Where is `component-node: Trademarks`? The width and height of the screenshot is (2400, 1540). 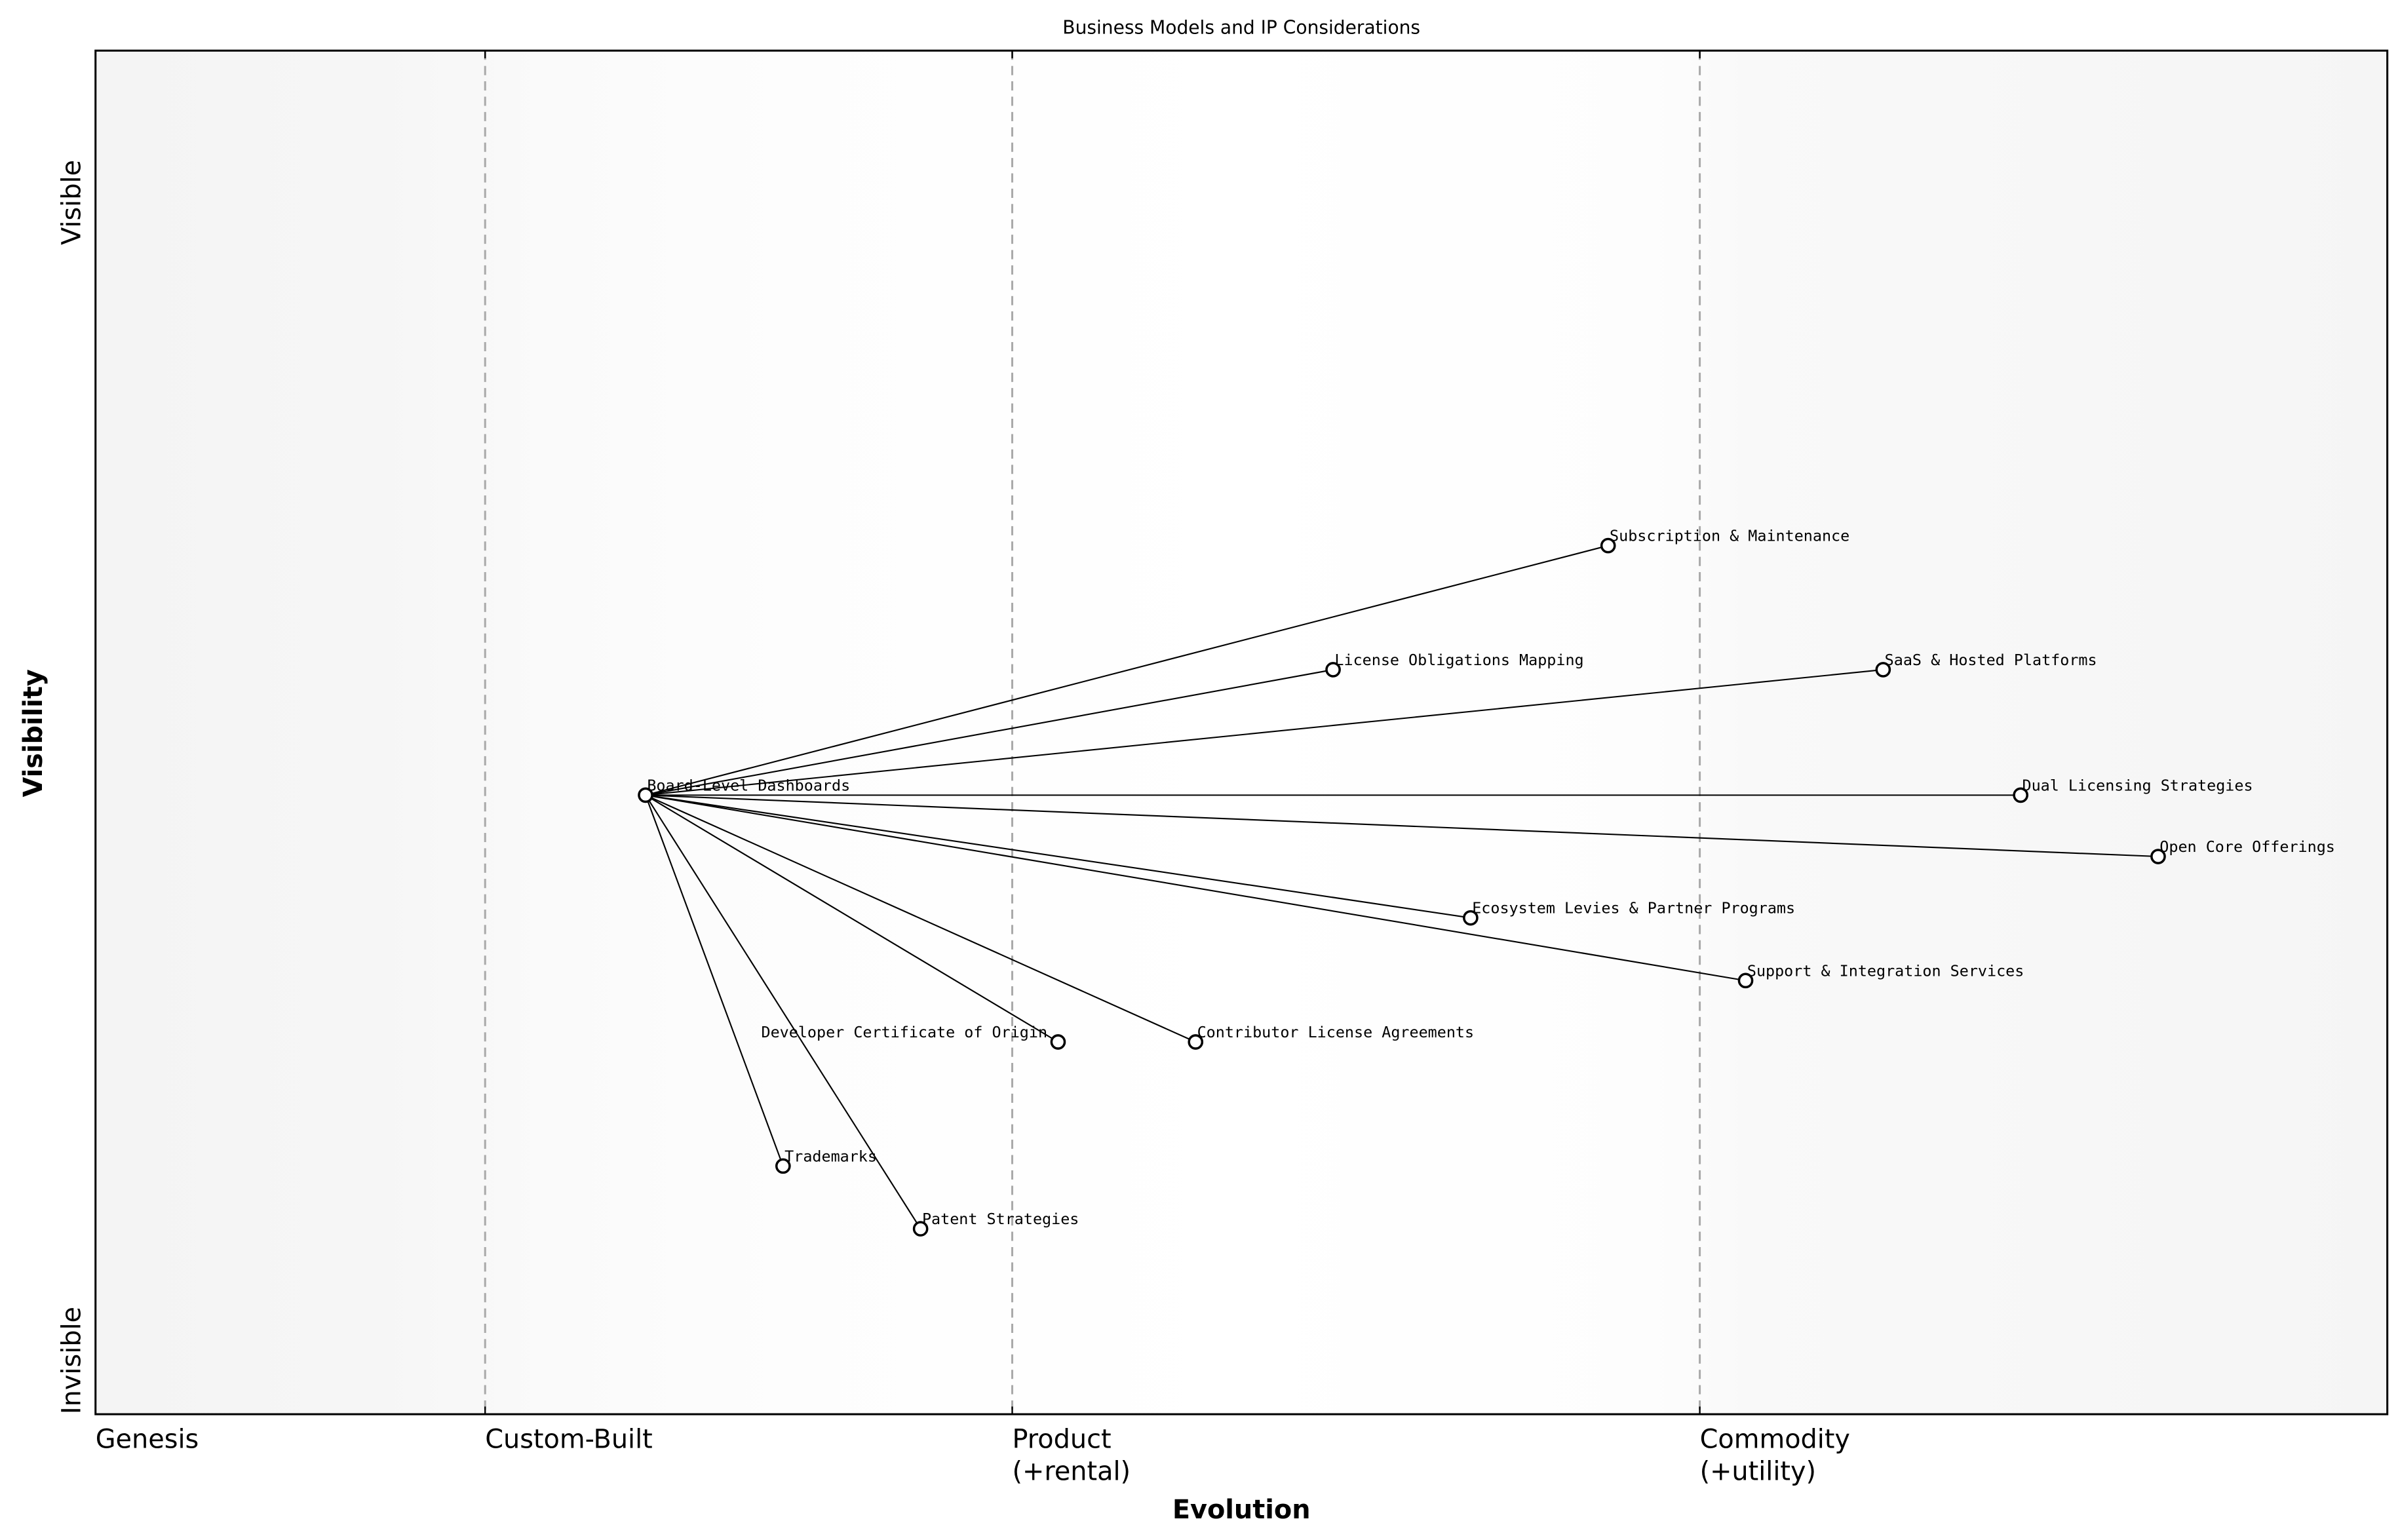 component-node: Trademarks is located at coordinates (826, 1160).